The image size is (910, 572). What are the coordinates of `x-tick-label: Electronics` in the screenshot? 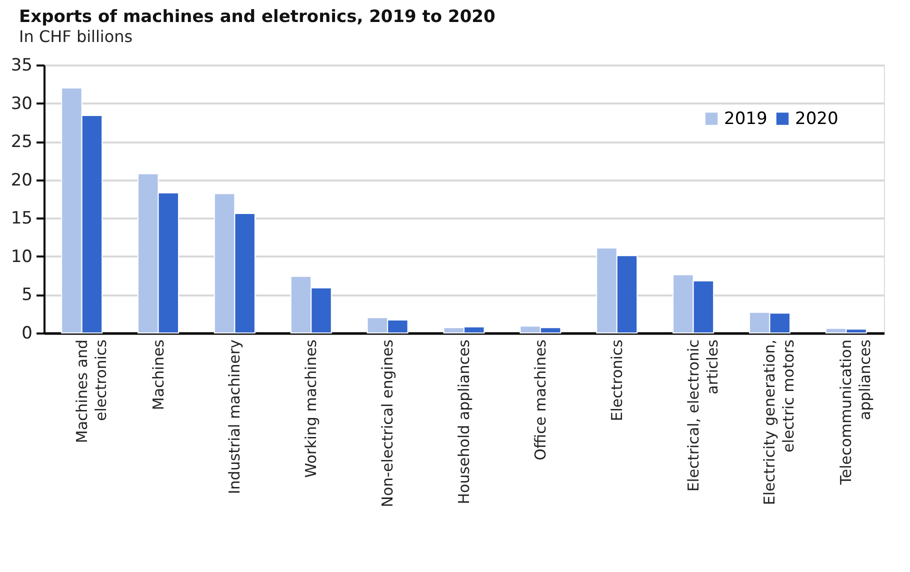 It's located at (617, 380).